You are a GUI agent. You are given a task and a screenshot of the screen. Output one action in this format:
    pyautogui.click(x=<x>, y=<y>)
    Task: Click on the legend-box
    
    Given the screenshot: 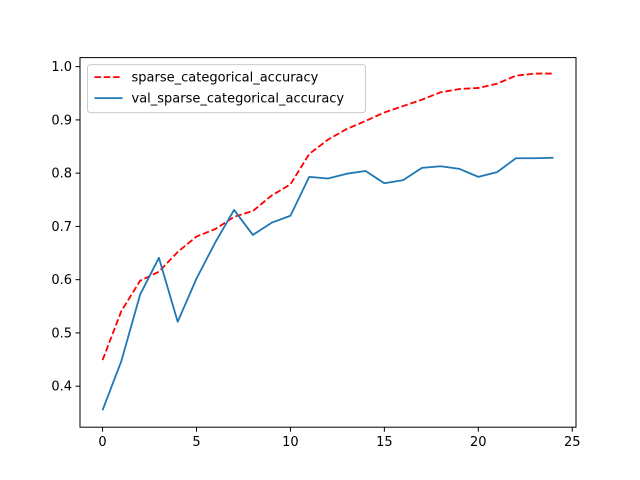 What is the action you would take?
    pyautogui.click(x=226, y=89)
    